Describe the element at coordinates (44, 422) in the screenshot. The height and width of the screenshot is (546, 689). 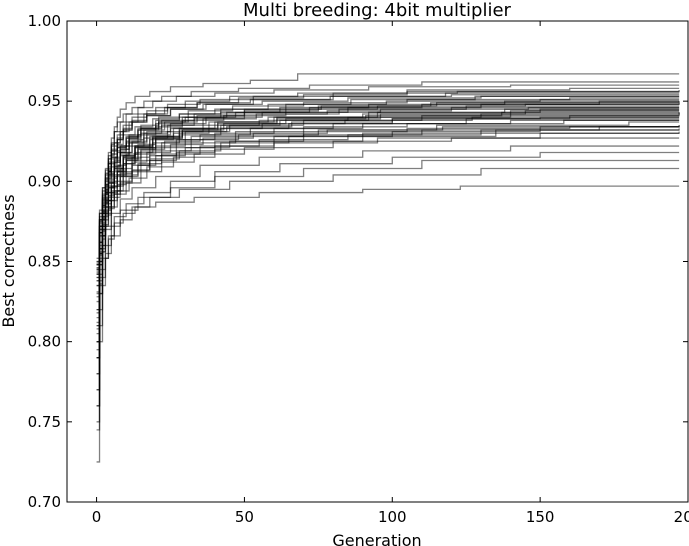
I see `y-tick-label: 0.75` at that location.